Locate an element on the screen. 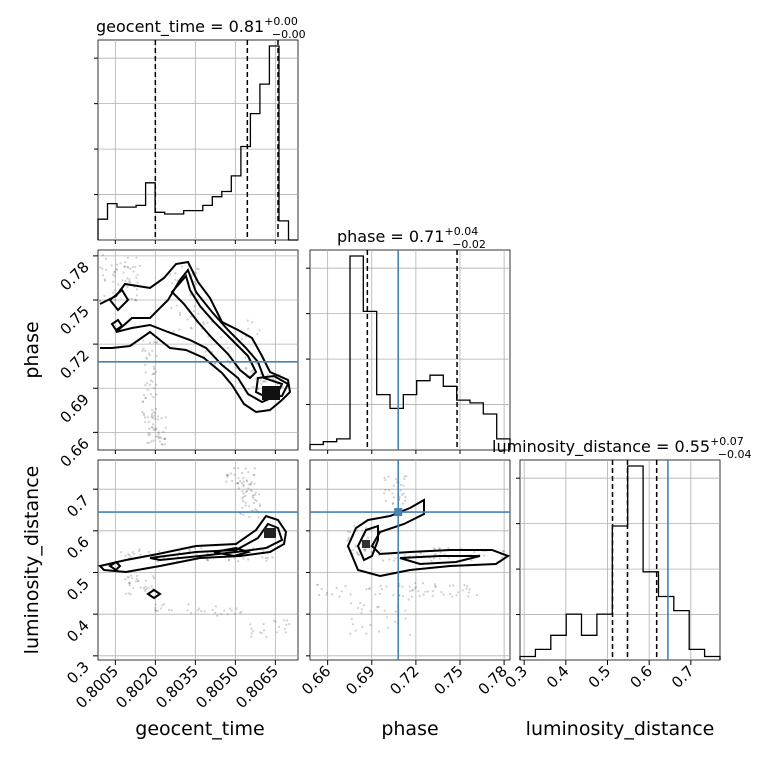  contour-gp-mid is located at coordinates (199, 335).